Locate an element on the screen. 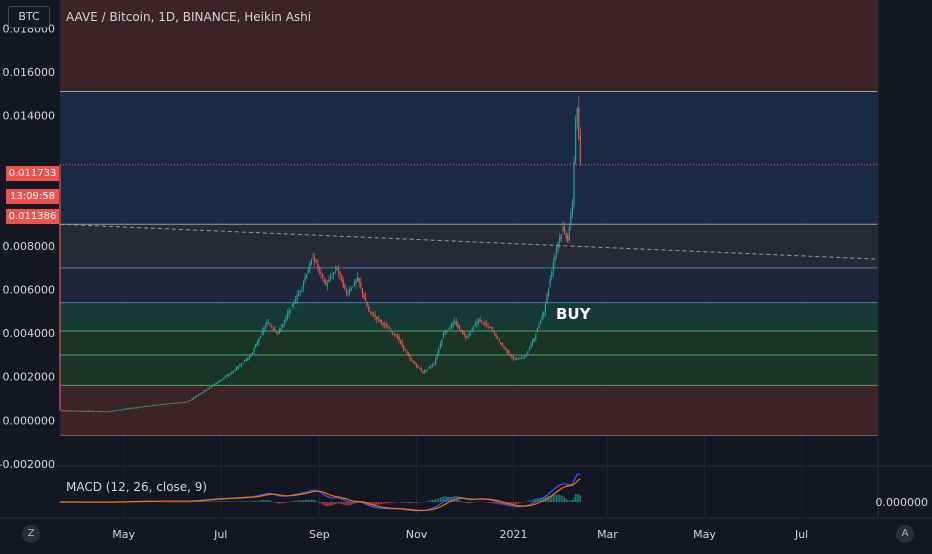 This screenshot has height=554, width=932. y-tick-label: -0.002000 is located at coordinates (27, 464).